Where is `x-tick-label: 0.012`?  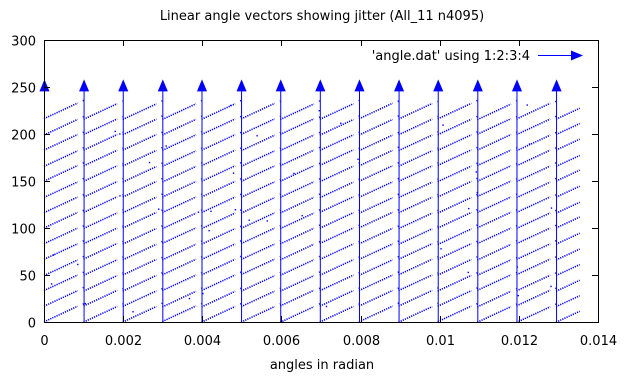
x-tick-label: 0.012 is located at coordinates (519, 341).